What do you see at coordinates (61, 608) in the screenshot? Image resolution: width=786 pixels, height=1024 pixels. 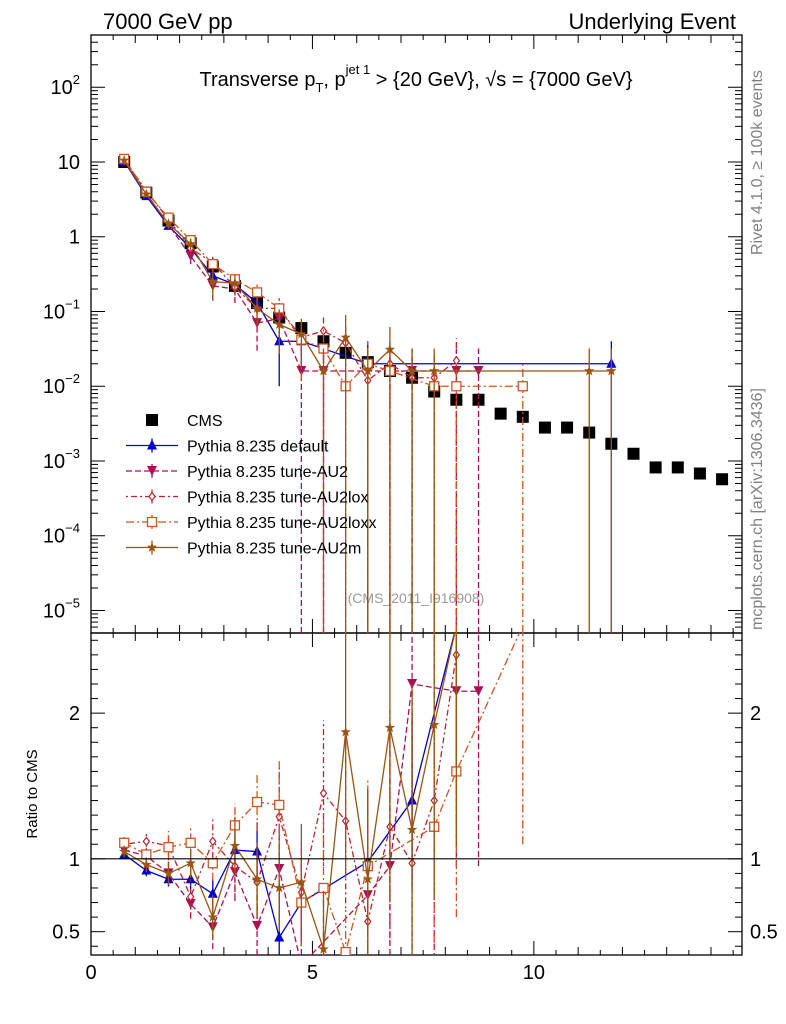 I see `y-tick-label: 10⁻⁵` at bounding box center [61, 608].